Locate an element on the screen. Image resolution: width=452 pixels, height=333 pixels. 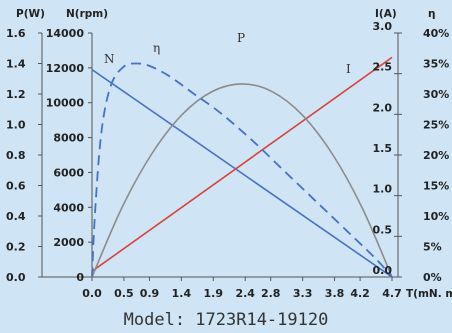
p-axis-tick-label: 1.6 is located at coordinates (16, 33).